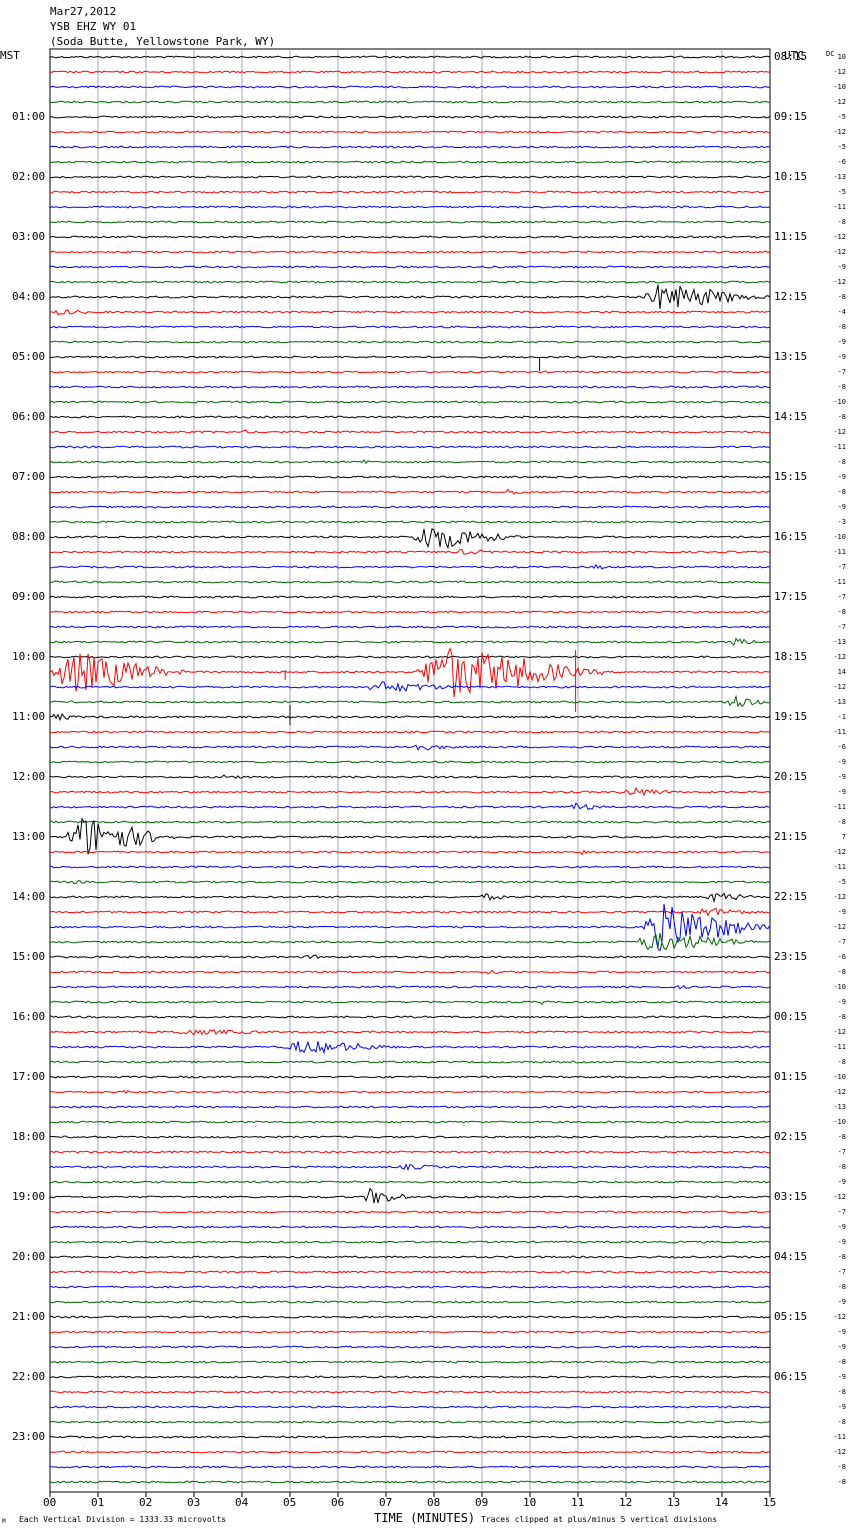  What do you see at coordinates (841, 957) in the screenshot?
I see `dc-offset-value: -6` at bounding box center [841, 957].